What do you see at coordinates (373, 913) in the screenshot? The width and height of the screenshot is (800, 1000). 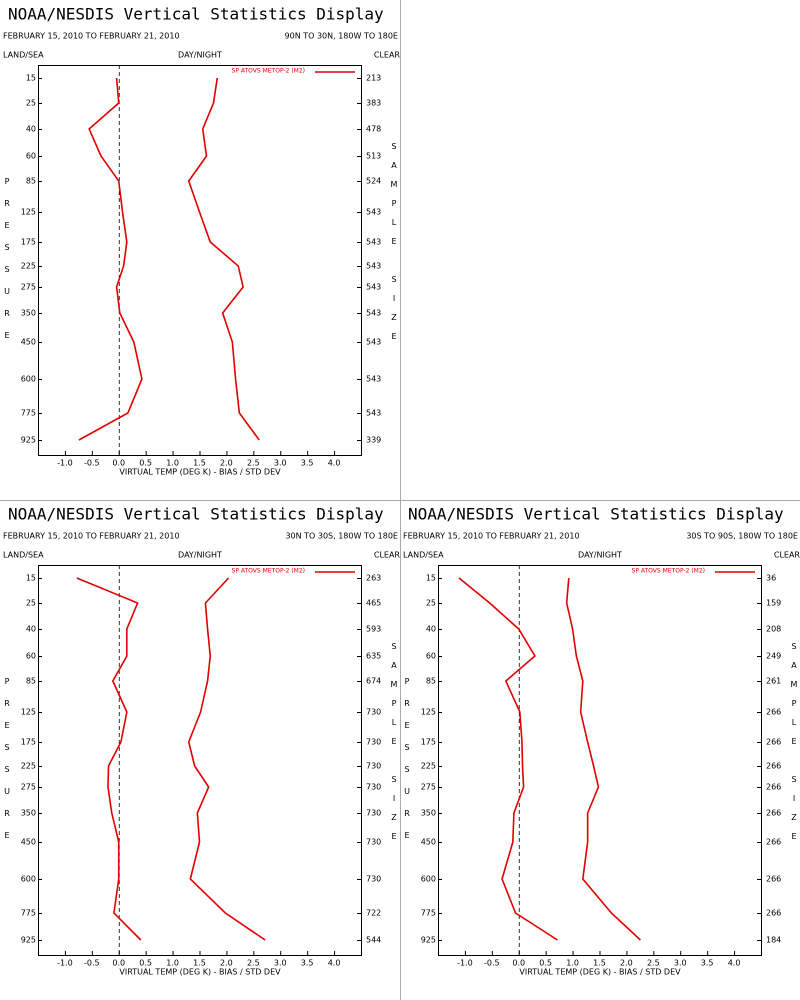 I see `sample-size-label: 722` at bounding box center [373, 913].